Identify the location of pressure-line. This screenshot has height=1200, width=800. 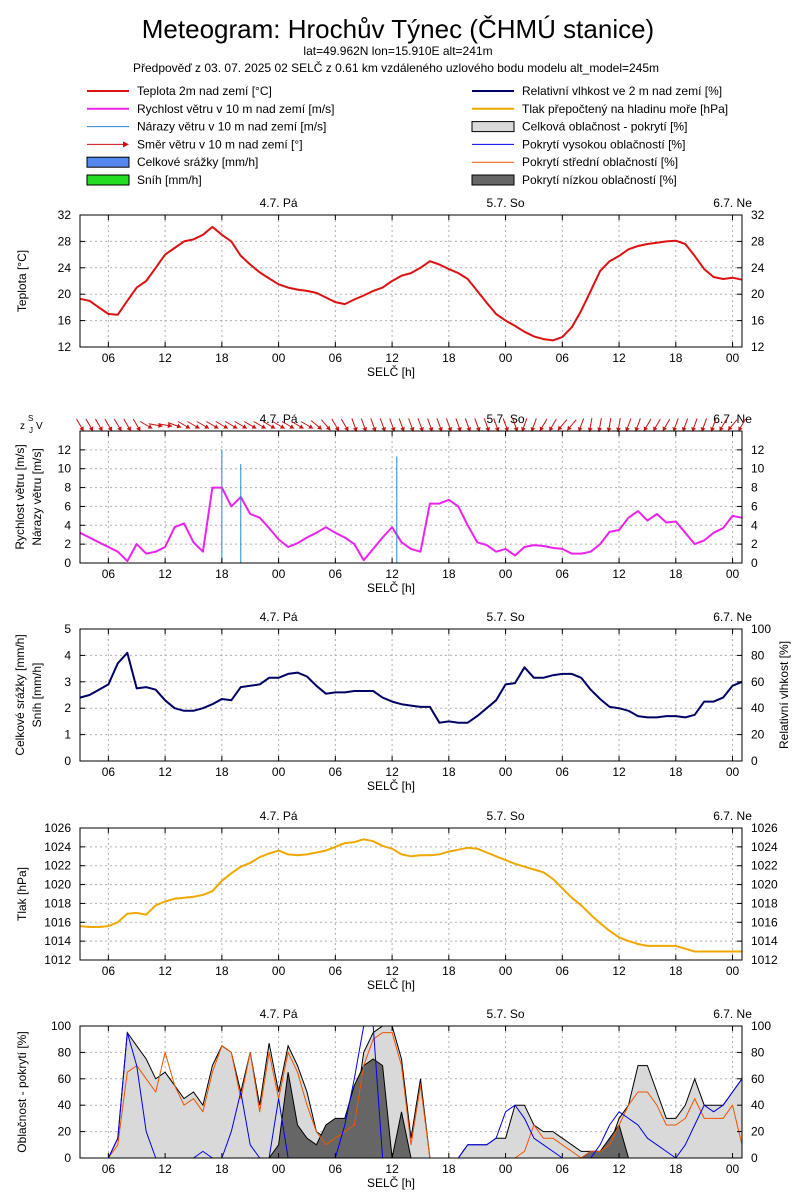
(410, 895).